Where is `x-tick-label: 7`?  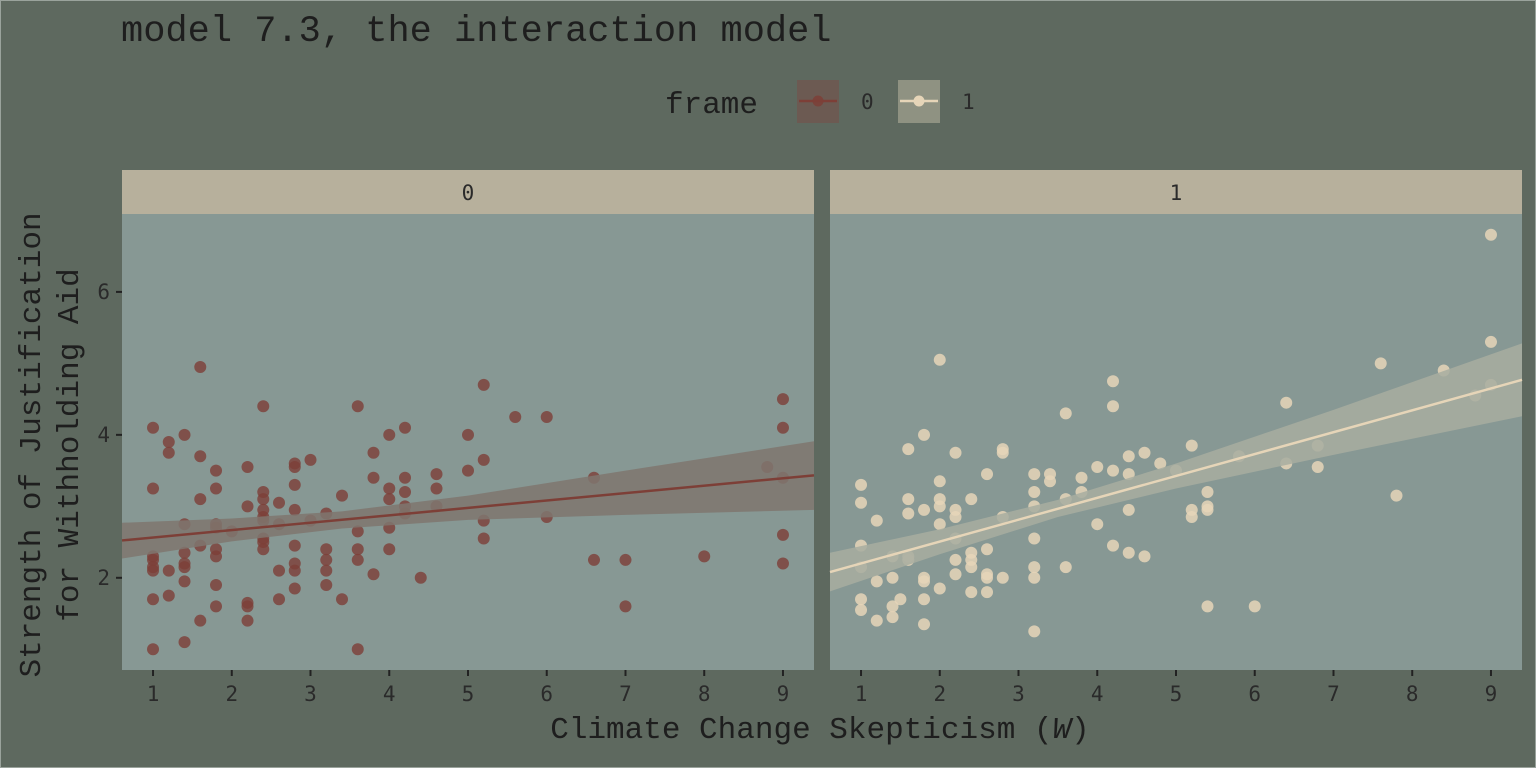
x-tick-label: 7 is located at coordinates (1333, 694).